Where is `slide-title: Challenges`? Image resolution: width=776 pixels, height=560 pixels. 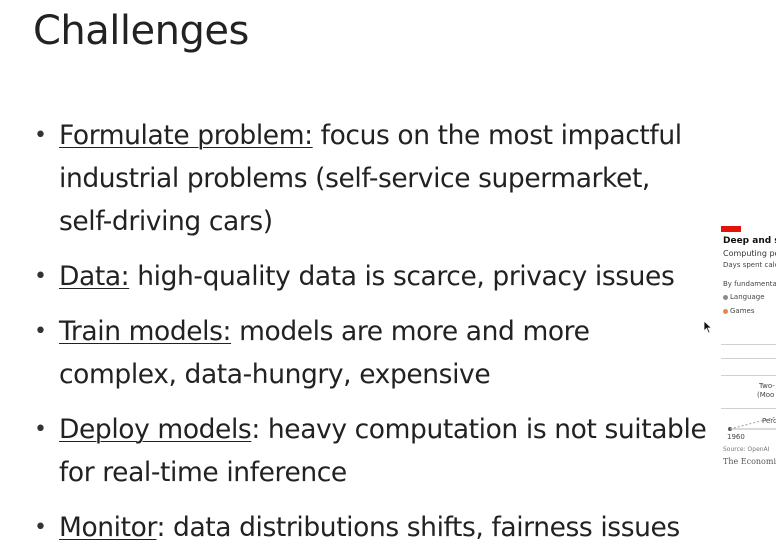 slide-title: Challenges is located at coordinates (141, 31).